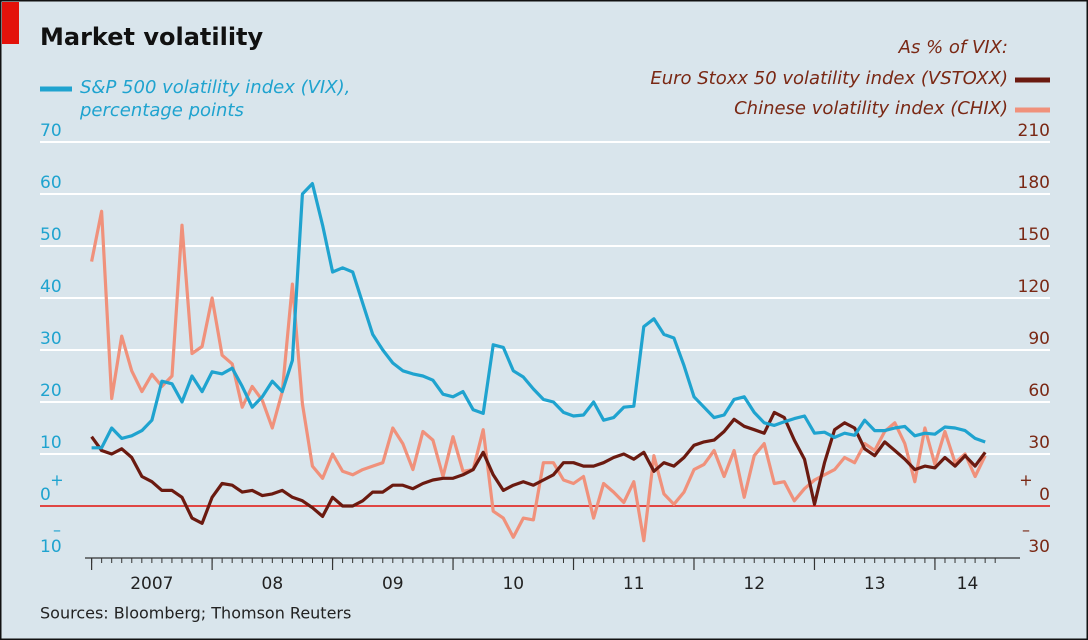 Image resolution: width=1088 pixels, height=640 pixels. Describe the element at coordinates (953, 47) in the screenshot. I see `right-axis-title: As % of VIX:` at that location.